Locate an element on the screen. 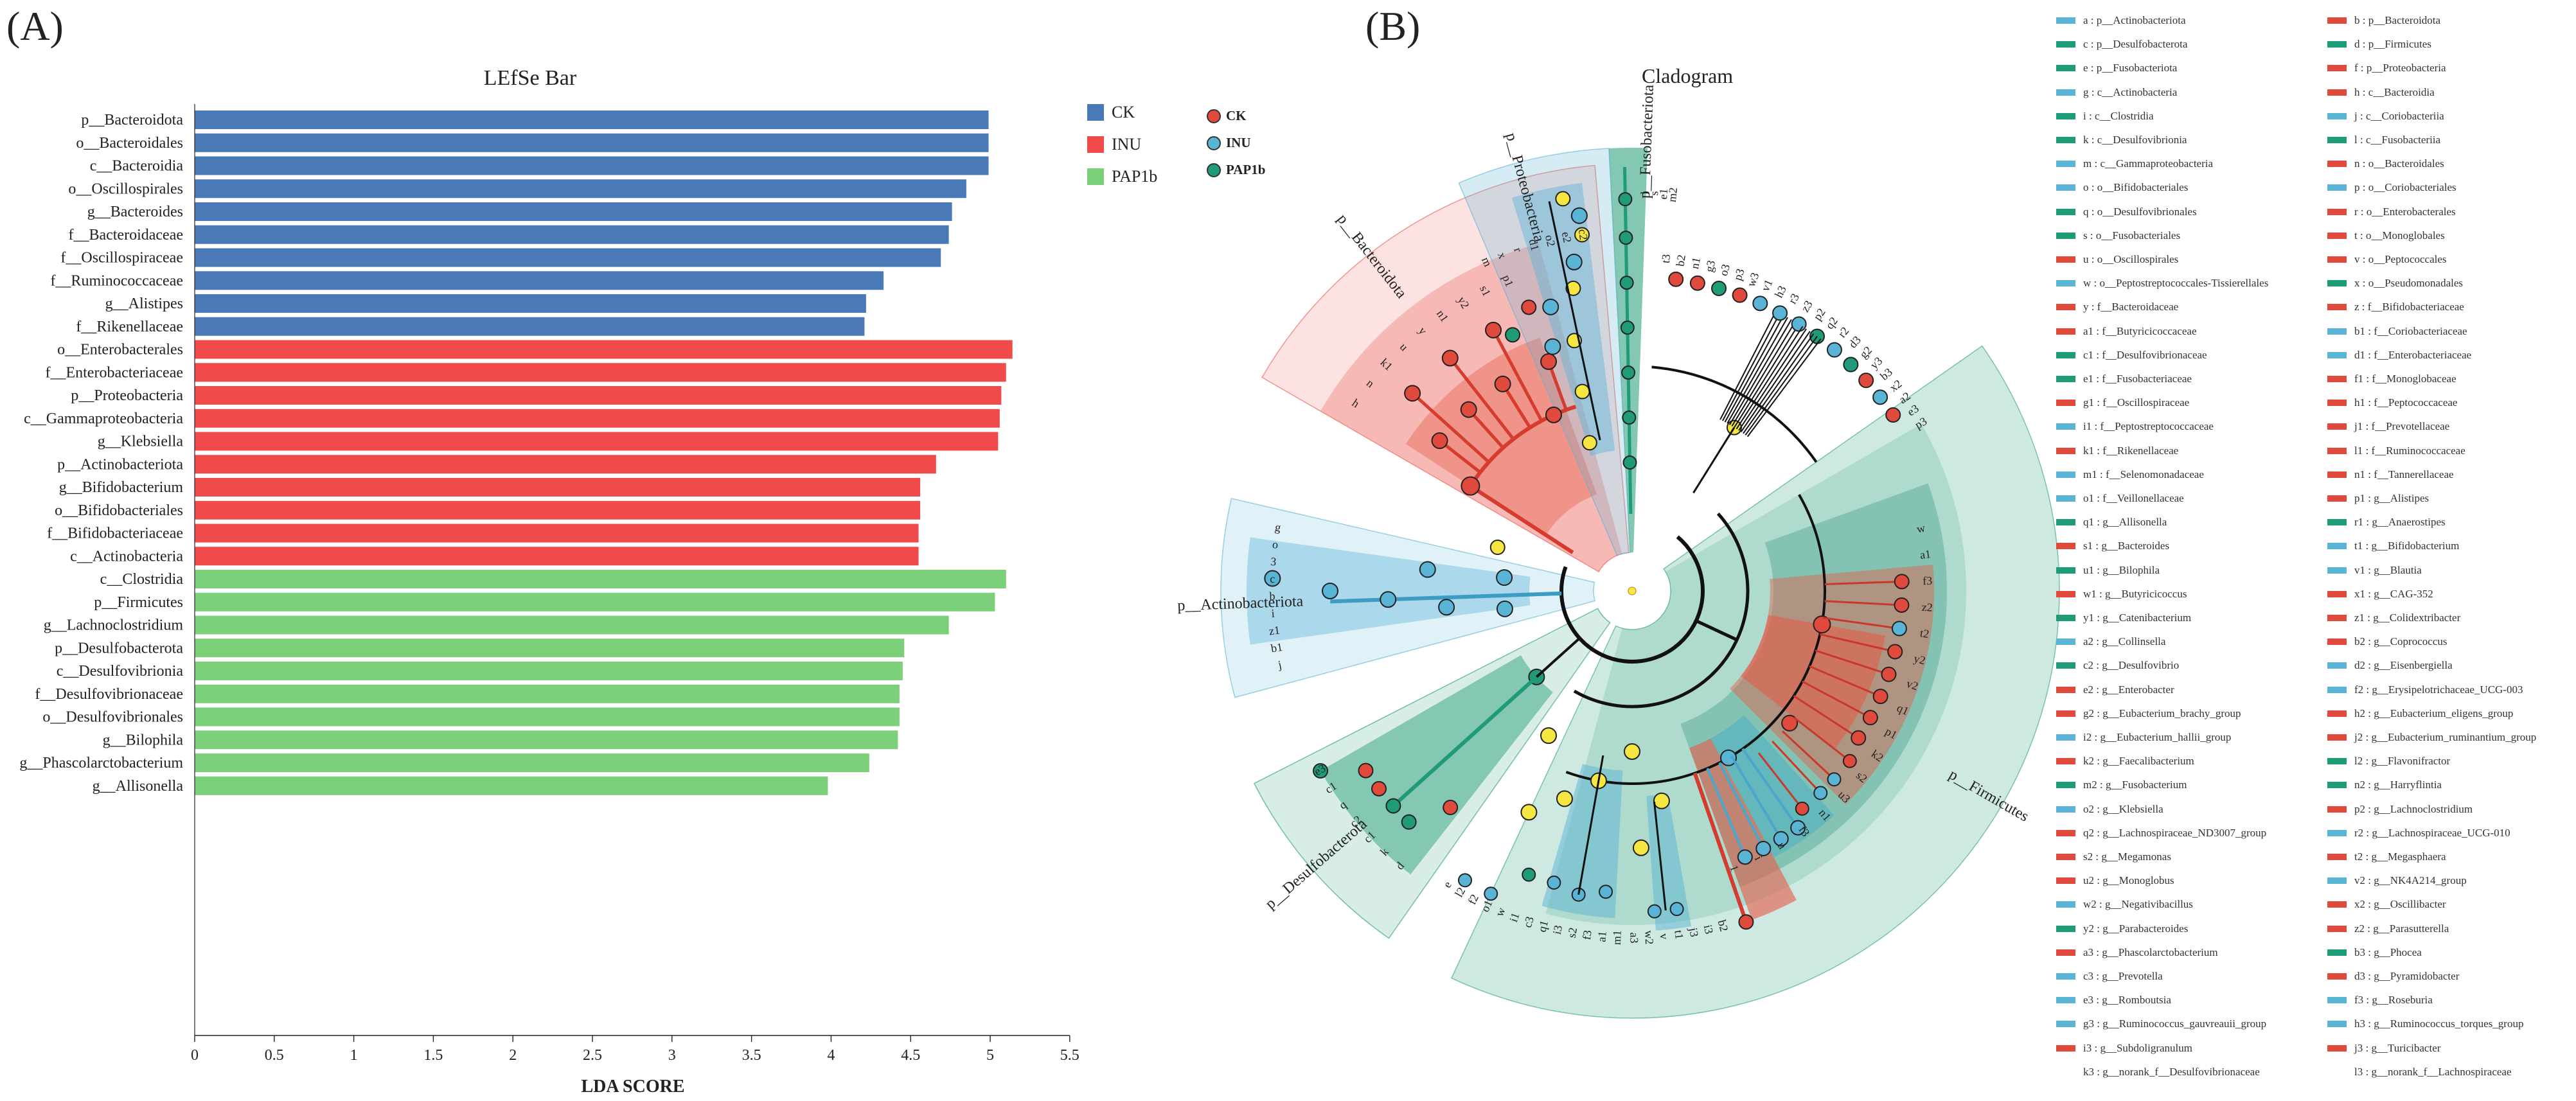 This screenshot has width=2576, height=1101. key-item: a2 : g__Collinsella is located at coordinates (2111, 641).